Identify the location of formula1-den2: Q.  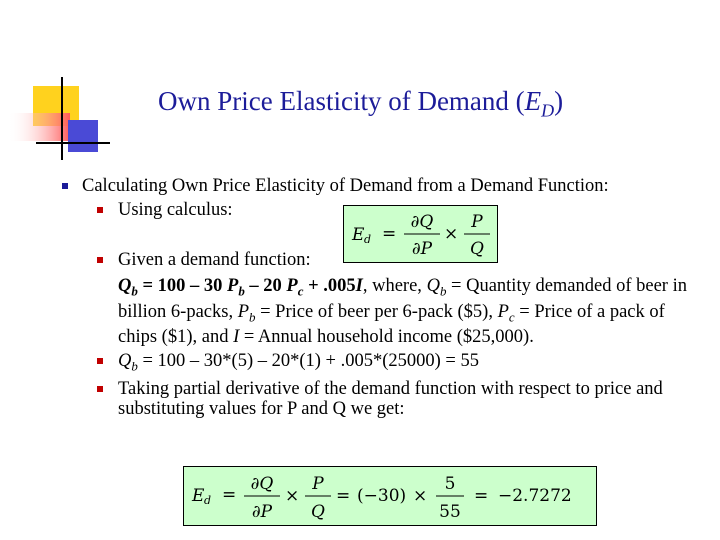
(477, 249).